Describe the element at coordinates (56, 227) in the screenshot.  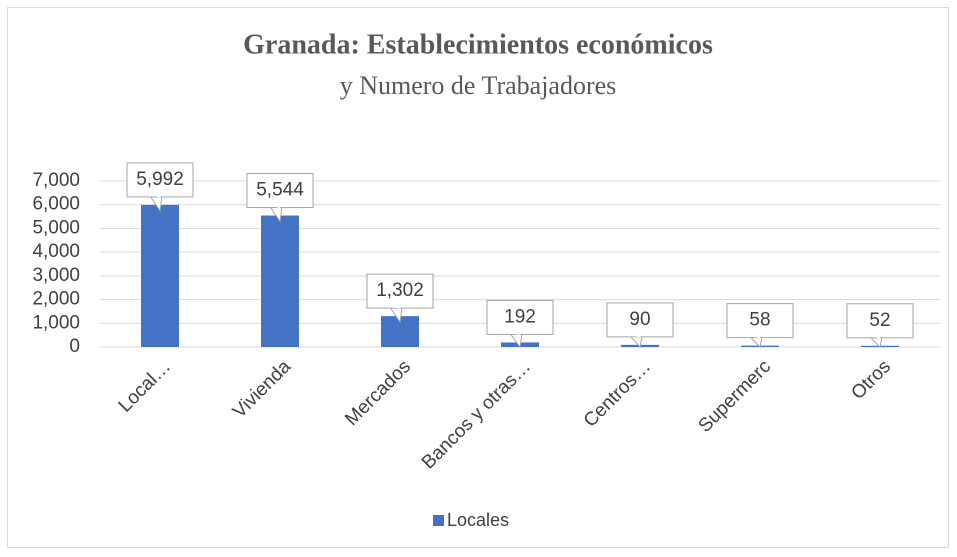
I see `y-tick-label: 5,000` at that location.